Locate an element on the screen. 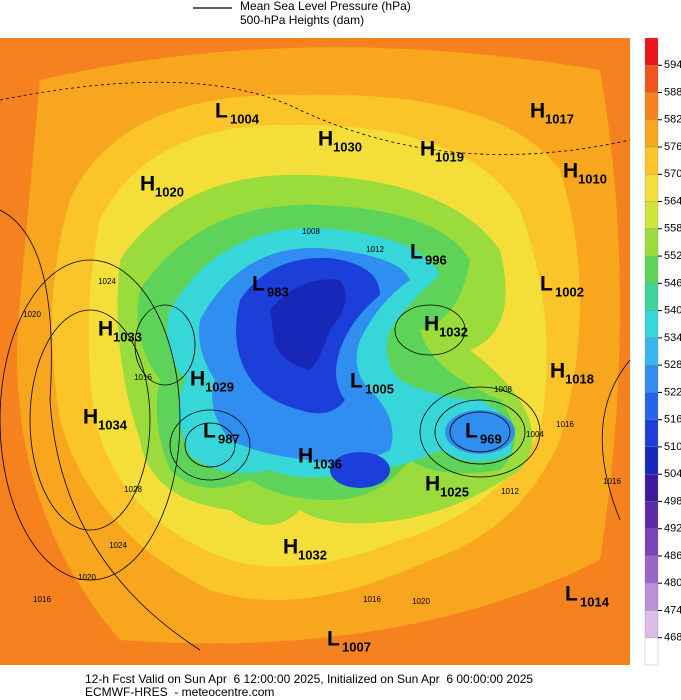  colorbar-label: 504 is located at coordinates (672, 474).